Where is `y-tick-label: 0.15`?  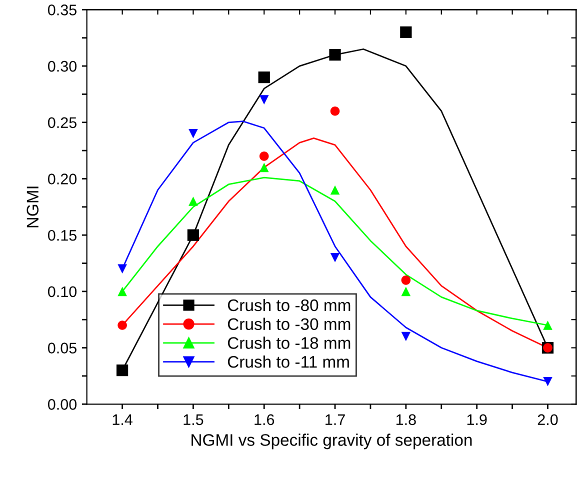
y-tick-label: 0.15 is located at coordinates (62, 235).